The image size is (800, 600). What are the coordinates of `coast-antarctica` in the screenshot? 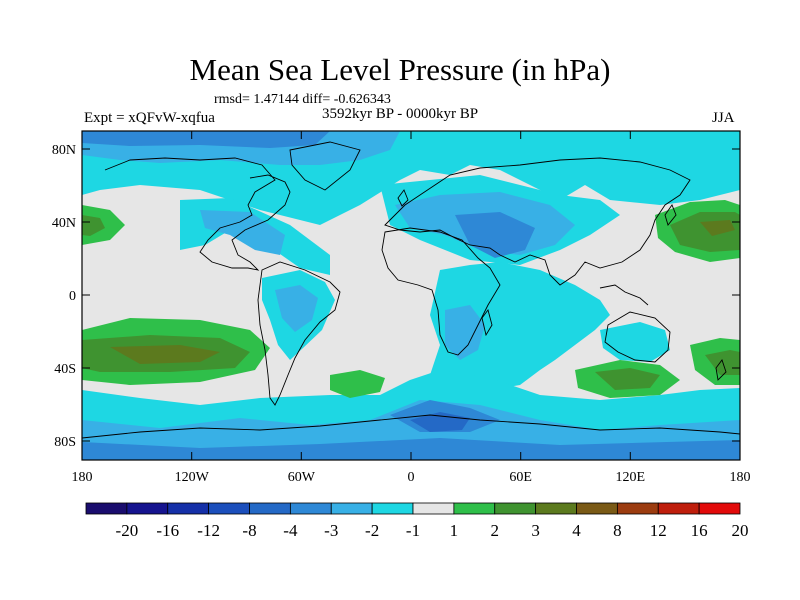 It's located at (411, 426).